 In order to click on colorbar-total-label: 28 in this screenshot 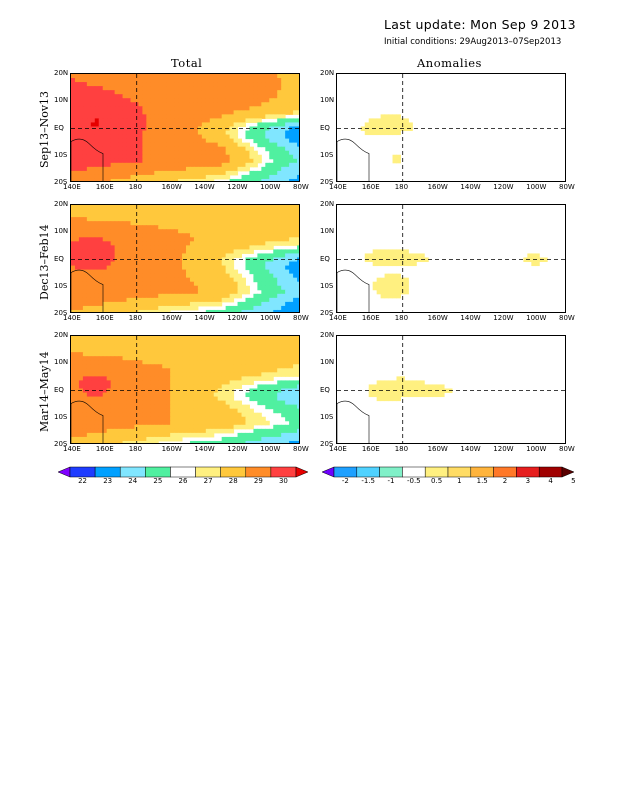, I will do `click(233, 481)`.